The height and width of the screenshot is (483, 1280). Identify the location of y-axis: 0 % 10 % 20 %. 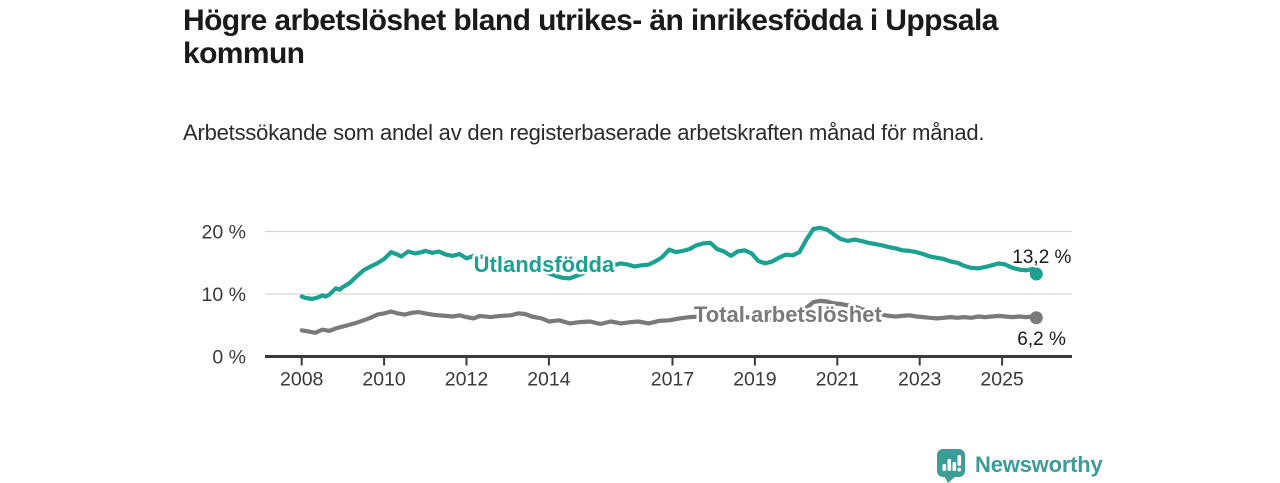
(224, 295).